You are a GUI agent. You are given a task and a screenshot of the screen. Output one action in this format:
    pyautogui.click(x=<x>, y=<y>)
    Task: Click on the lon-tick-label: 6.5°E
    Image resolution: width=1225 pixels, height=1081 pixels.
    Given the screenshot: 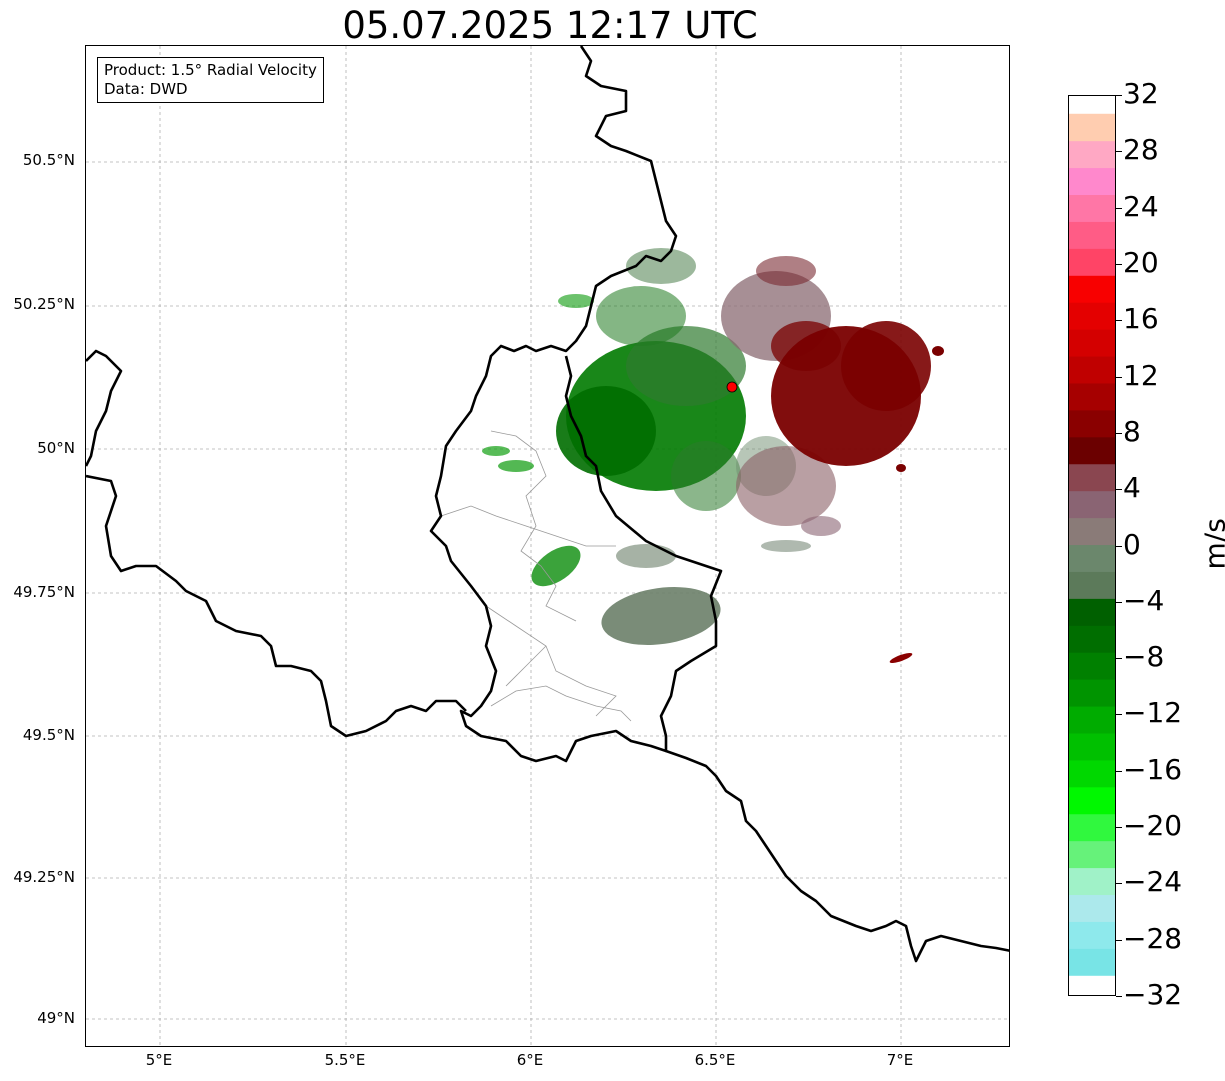 What is the action you would take?
    pyautogui.click(x=715, y=1060)
    